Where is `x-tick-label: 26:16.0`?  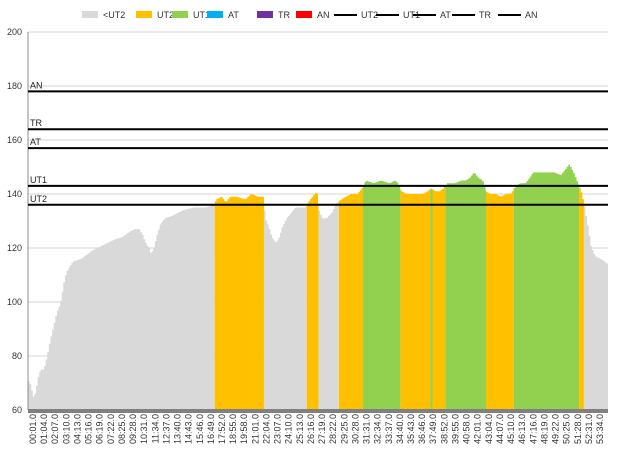
x-tick-label: 26:16.0 is located at coordinates (311, 429).